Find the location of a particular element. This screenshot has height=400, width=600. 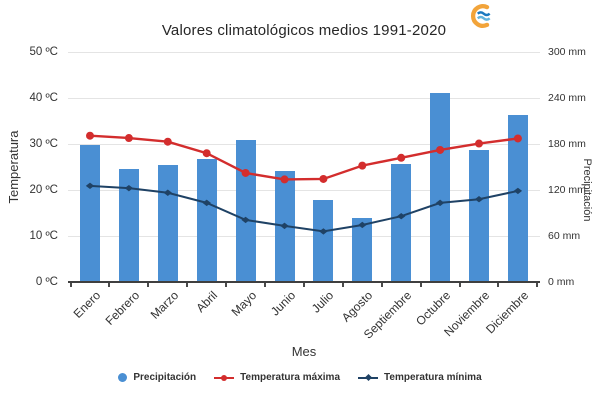

x-tick-label-mayo: Mayo is located at coordinates (243, 303).